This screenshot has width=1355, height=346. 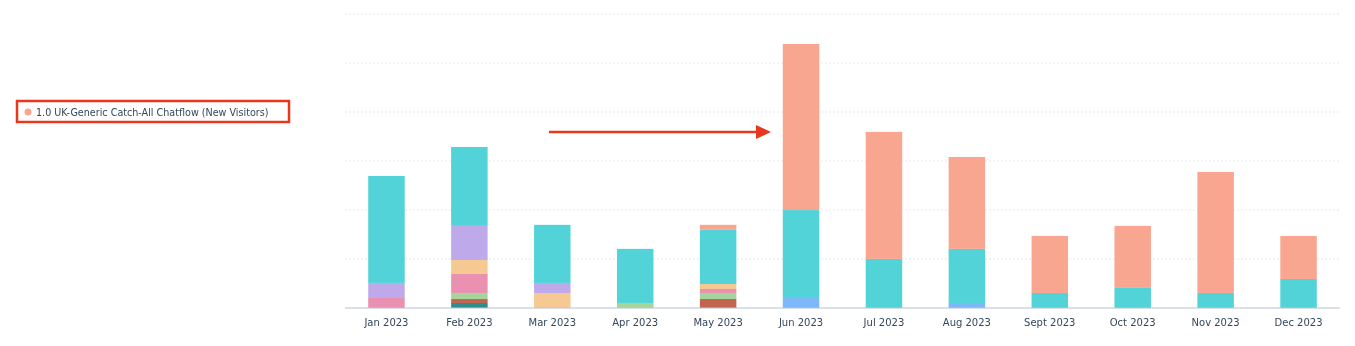 I want to click on x-tick-label: Jul 2023, so click(x=883, y=322).